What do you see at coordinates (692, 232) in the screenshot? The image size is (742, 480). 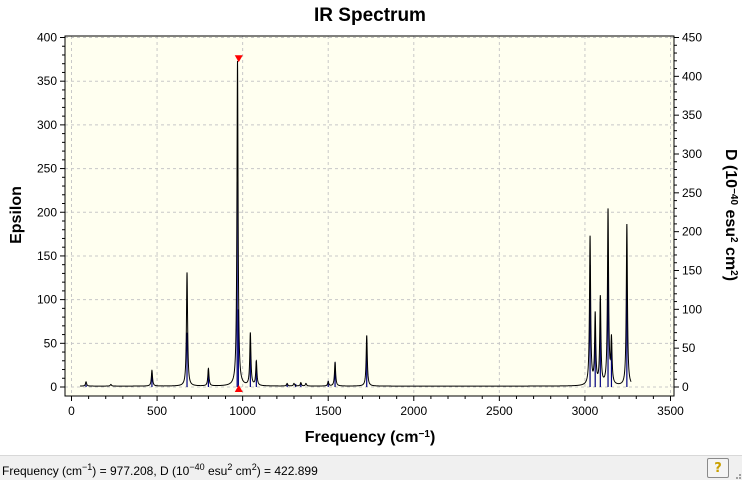 I see `right-tick-label: 200` at bounding box center [692, 232].